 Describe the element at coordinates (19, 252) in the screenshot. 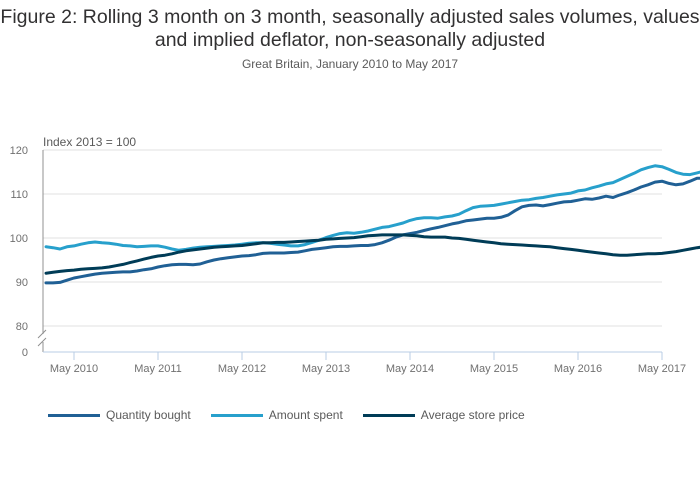

I see `y-axis-ticks: 120 110 100 90 80 0` at that location.